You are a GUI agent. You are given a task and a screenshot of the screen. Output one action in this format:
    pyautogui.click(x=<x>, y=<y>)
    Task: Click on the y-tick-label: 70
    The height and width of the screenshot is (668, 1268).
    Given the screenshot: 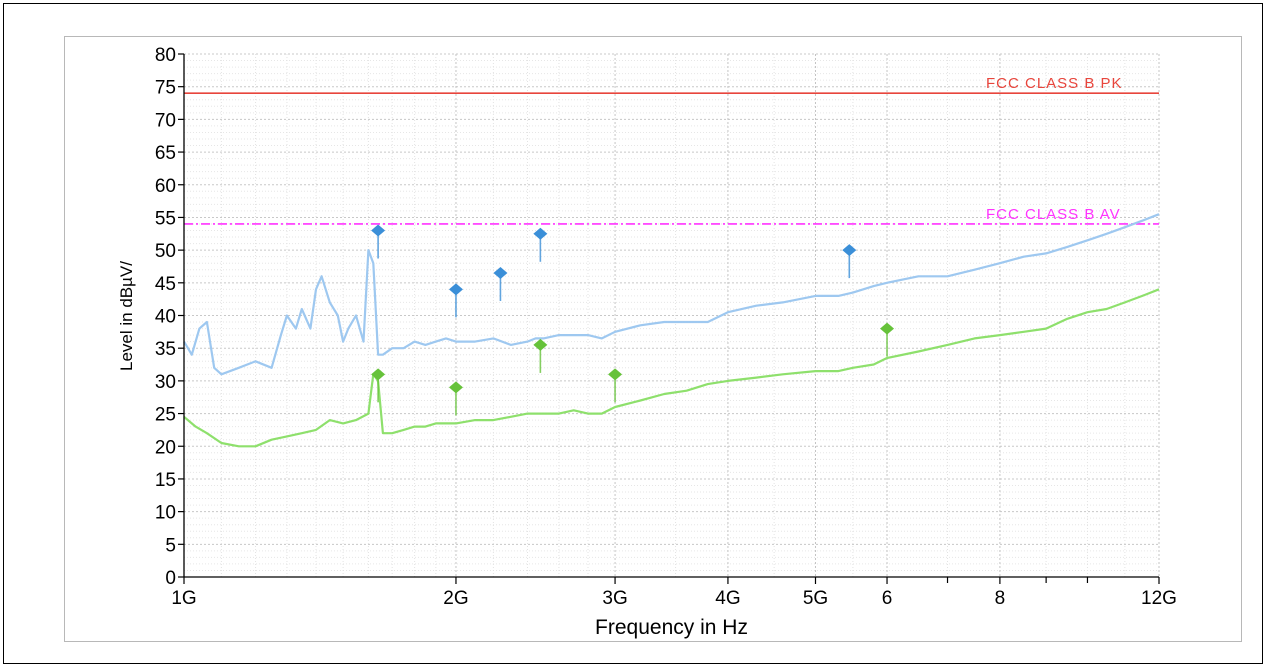 What is the action you would take?
    pyautogui.click(x=165, y=120)
    